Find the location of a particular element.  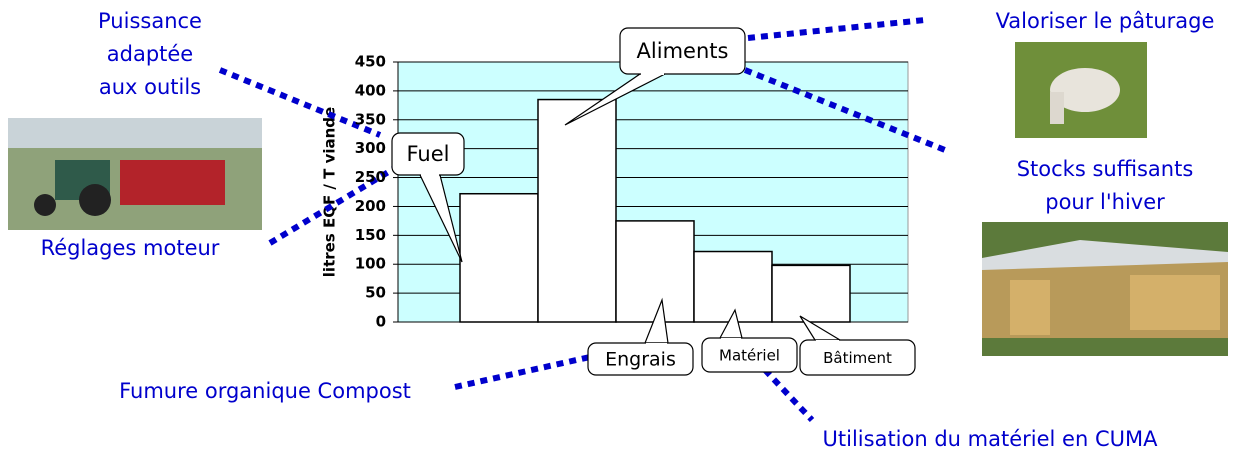

annotation: Utilisation du matériel en CUMA is located at coordinates (991, 439).